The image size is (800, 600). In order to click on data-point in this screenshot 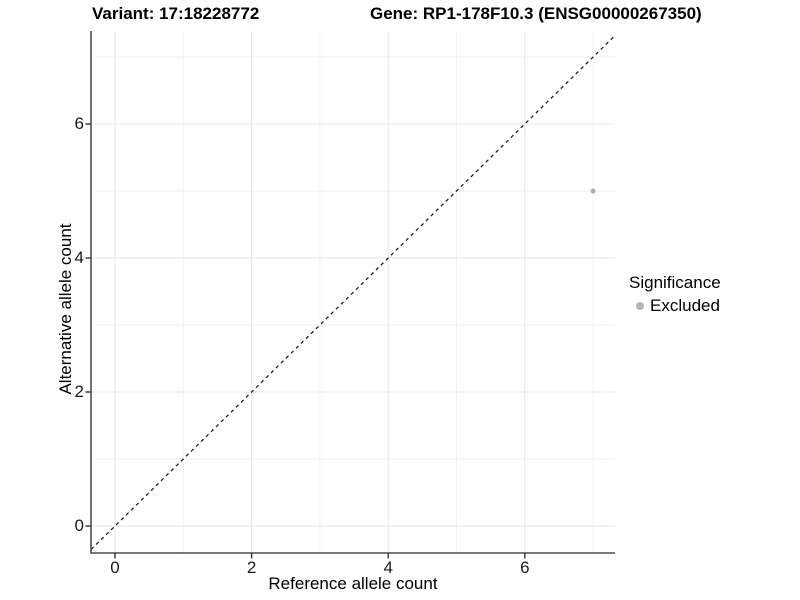, I will do `click(593, 191)`.